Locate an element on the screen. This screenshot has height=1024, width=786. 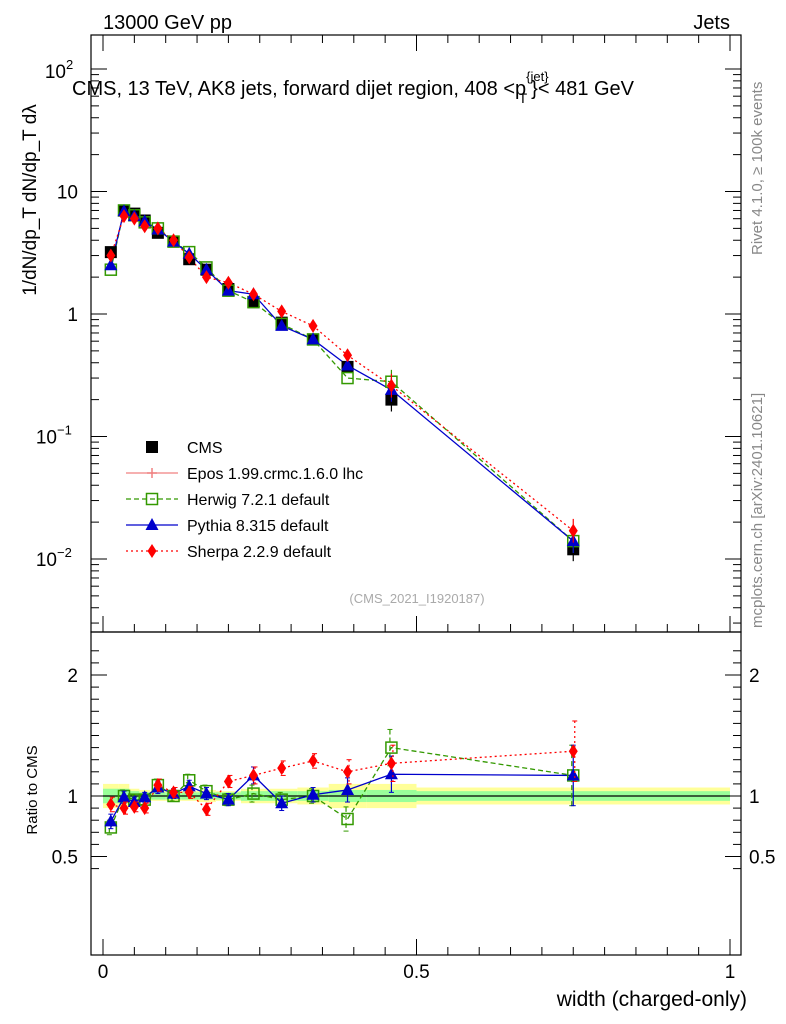
x-axis-label: width (charged-only) is located at coordinates (651, 999).